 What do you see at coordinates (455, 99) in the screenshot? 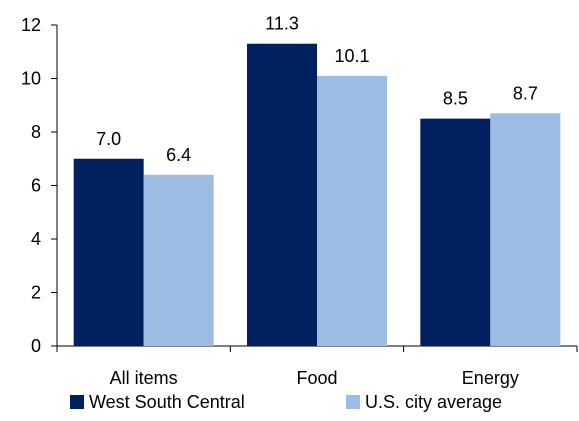
I see `data-label: 8.5` at bounding box center [455, 99].